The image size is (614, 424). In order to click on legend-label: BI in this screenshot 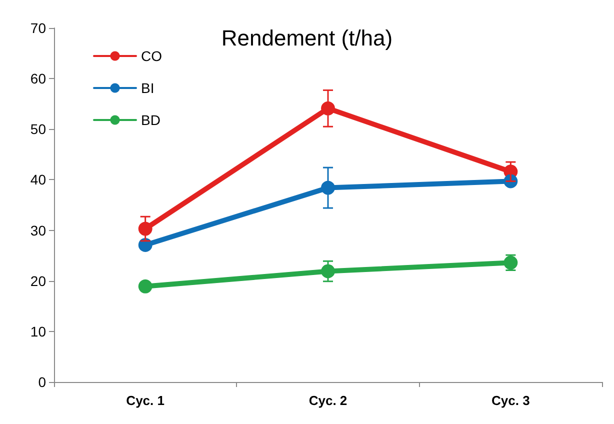, I will do `click(147, 88)`.